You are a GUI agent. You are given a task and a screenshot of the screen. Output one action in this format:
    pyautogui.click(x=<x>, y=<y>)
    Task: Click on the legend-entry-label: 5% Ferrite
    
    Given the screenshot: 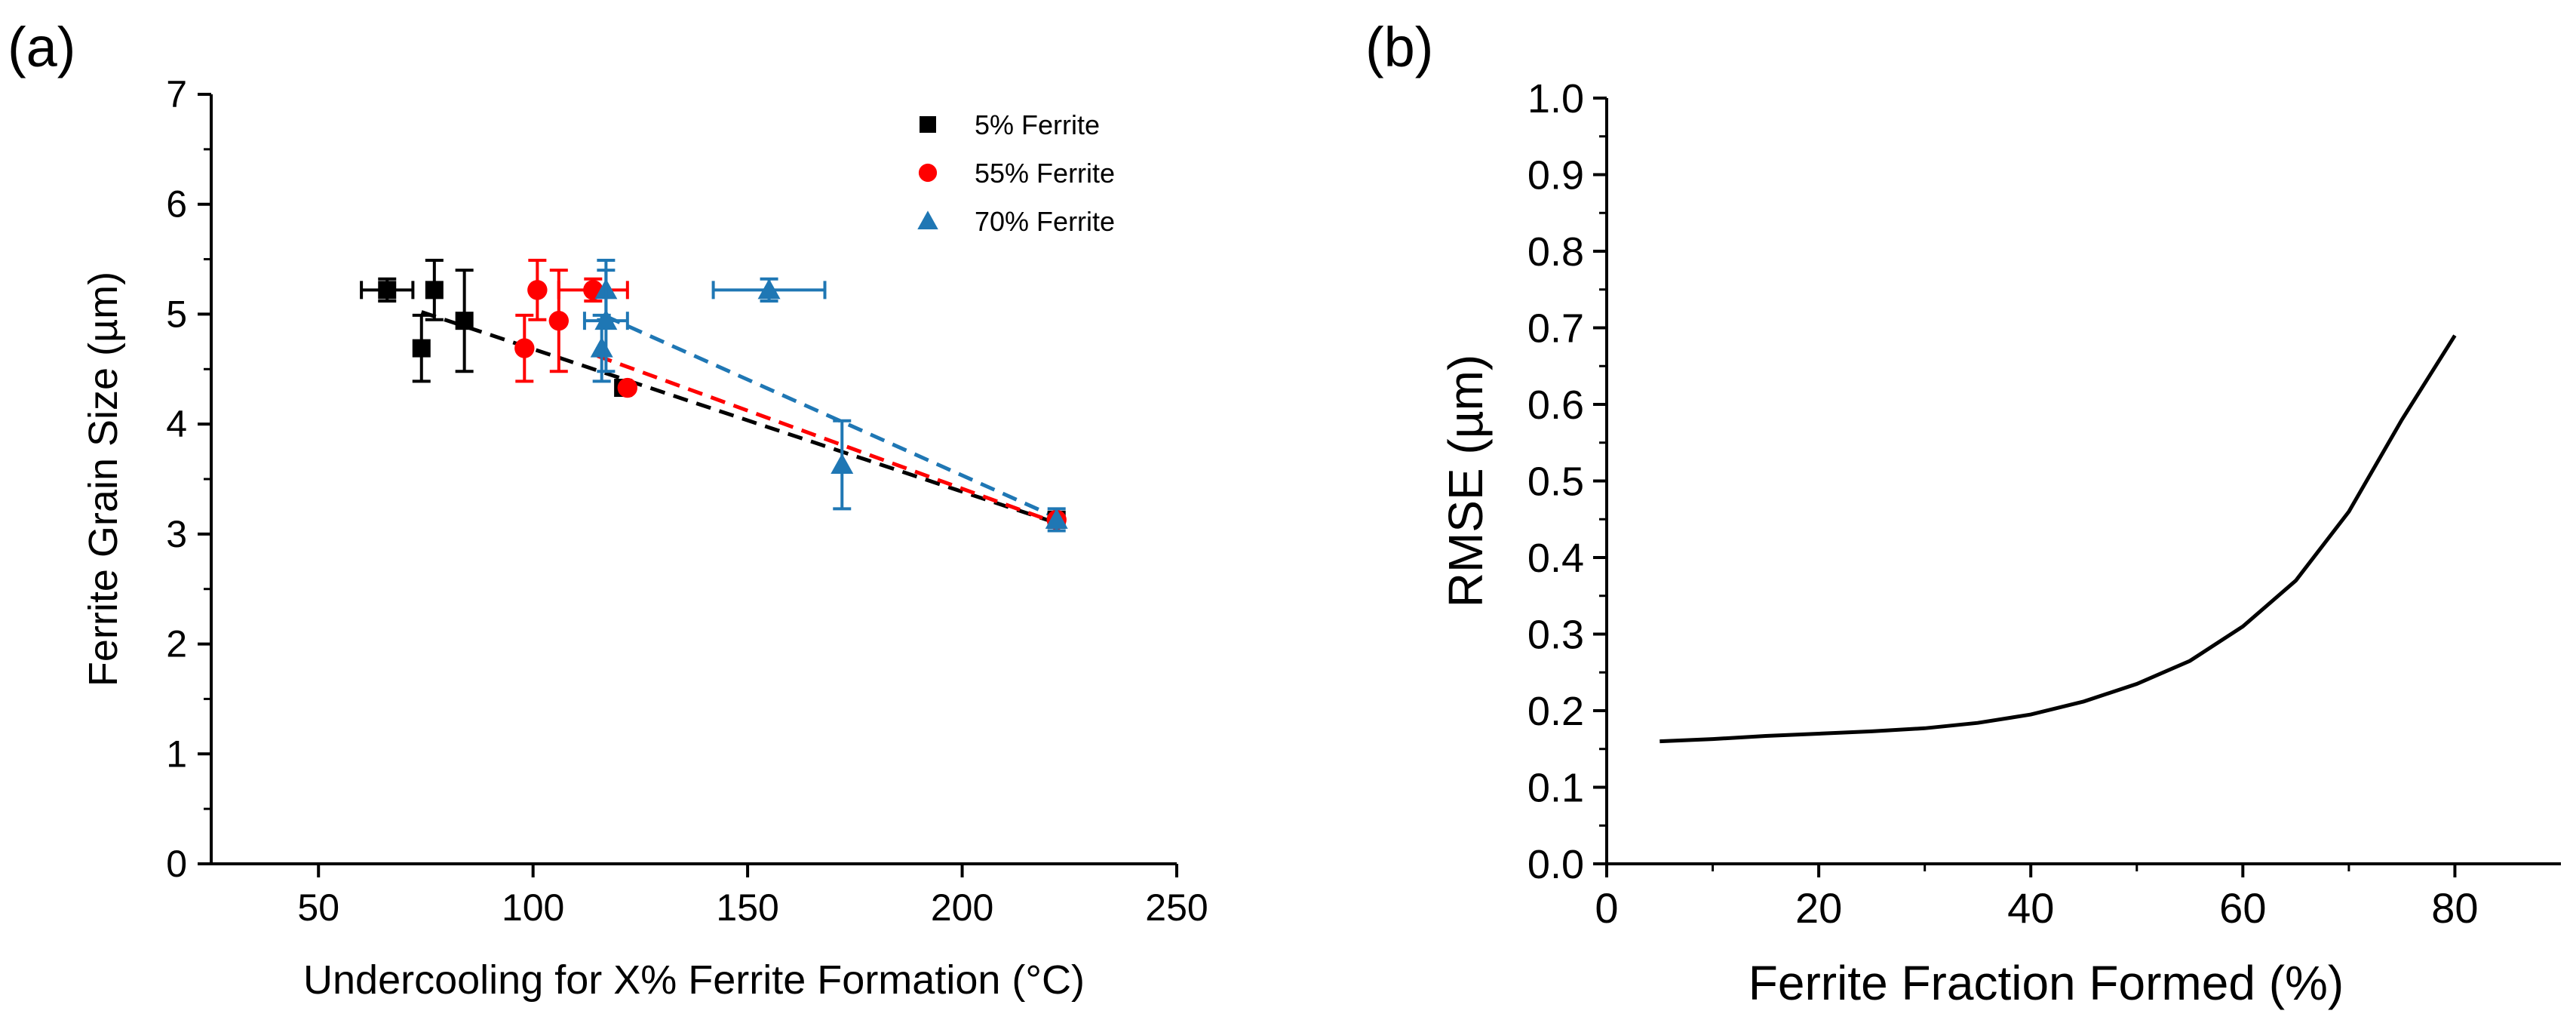 What is the action you would take?
    pyautogui.click(x=1037, y=124)
    